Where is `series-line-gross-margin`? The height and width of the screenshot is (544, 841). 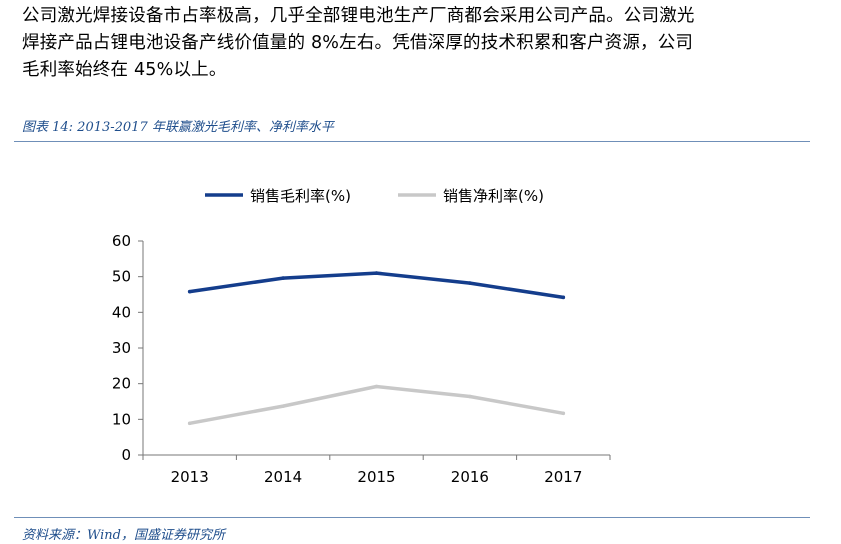
series-line-gross-margin is located at coordinates (376, 285).